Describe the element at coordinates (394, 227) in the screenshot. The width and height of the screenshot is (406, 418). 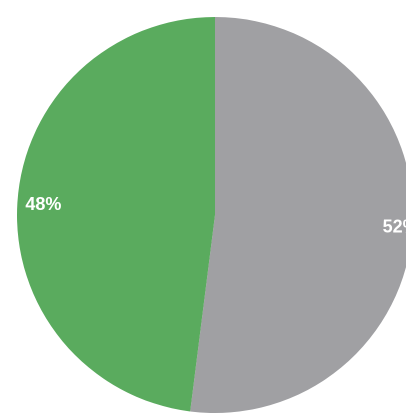
I see `pie-slice-label-1: 52%` at that location.